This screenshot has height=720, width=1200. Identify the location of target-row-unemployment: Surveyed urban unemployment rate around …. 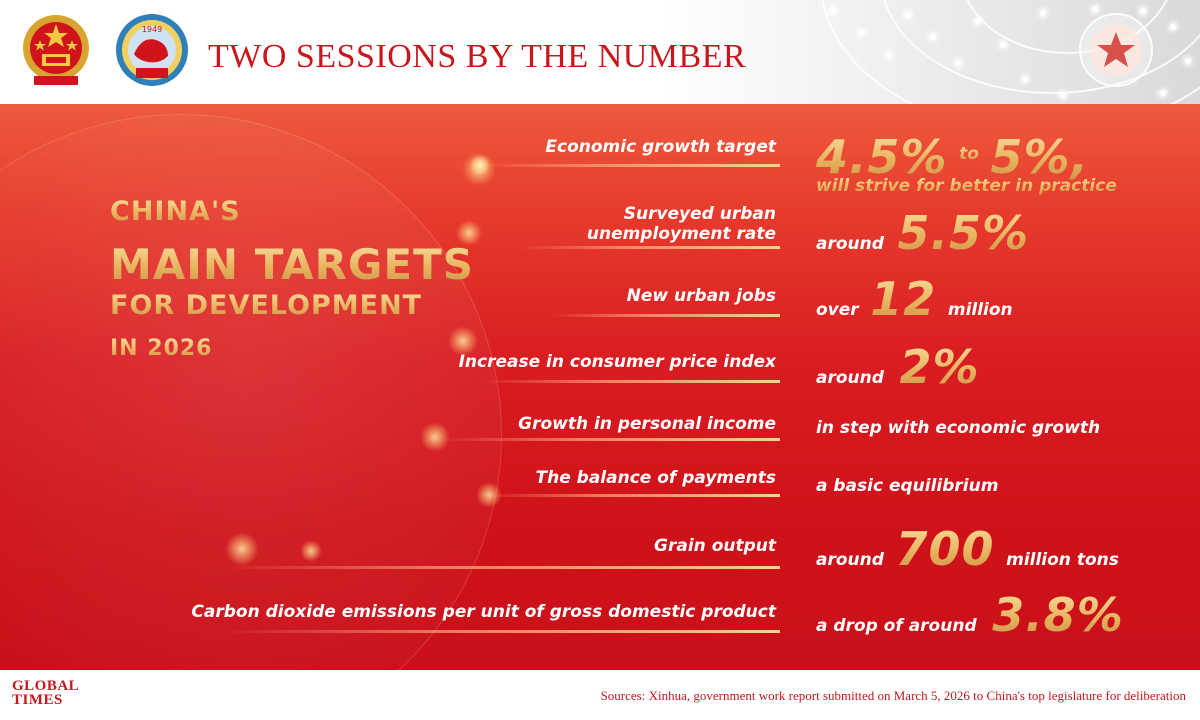
(600, 234).